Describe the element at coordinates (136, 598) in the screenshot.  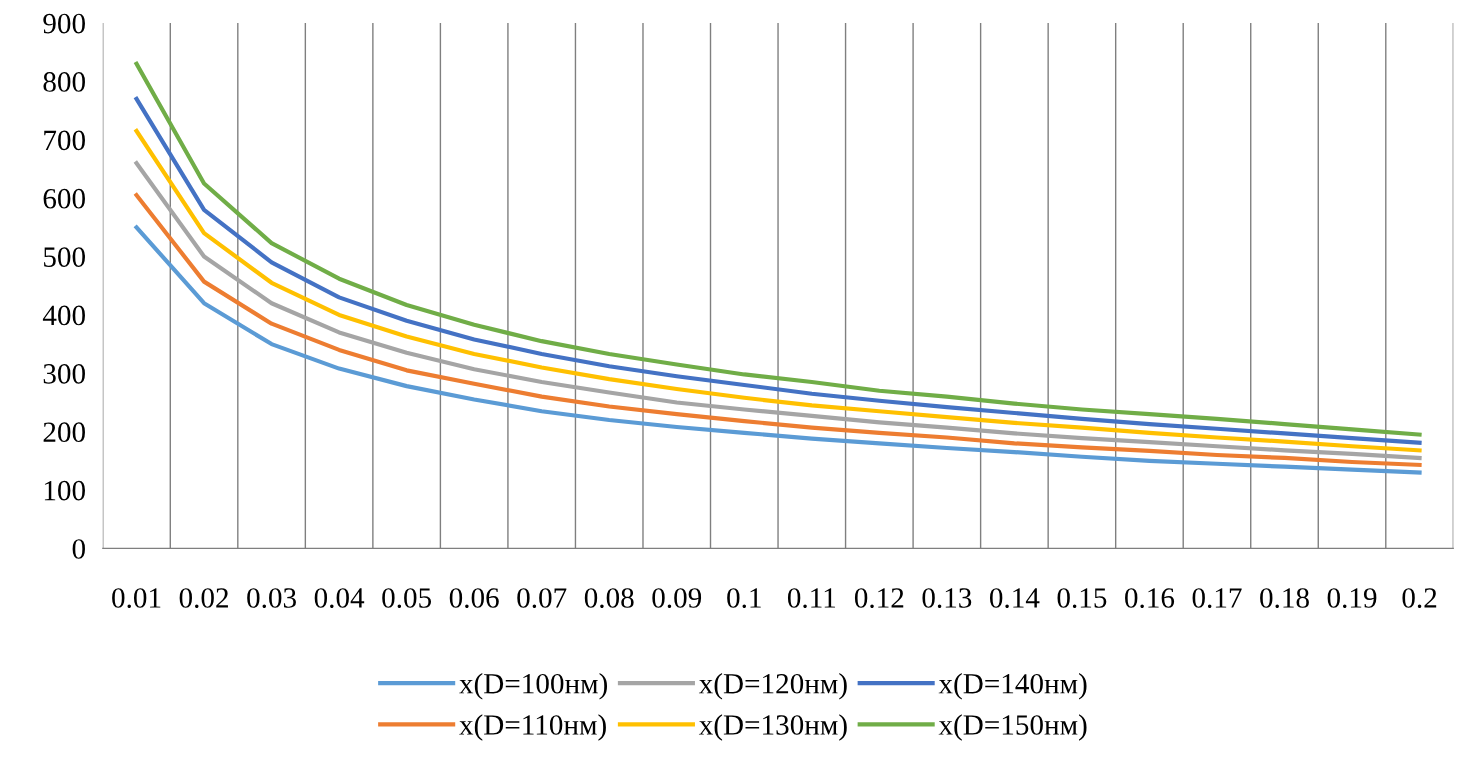
I see `x-tick-label: 0.01` at that location.